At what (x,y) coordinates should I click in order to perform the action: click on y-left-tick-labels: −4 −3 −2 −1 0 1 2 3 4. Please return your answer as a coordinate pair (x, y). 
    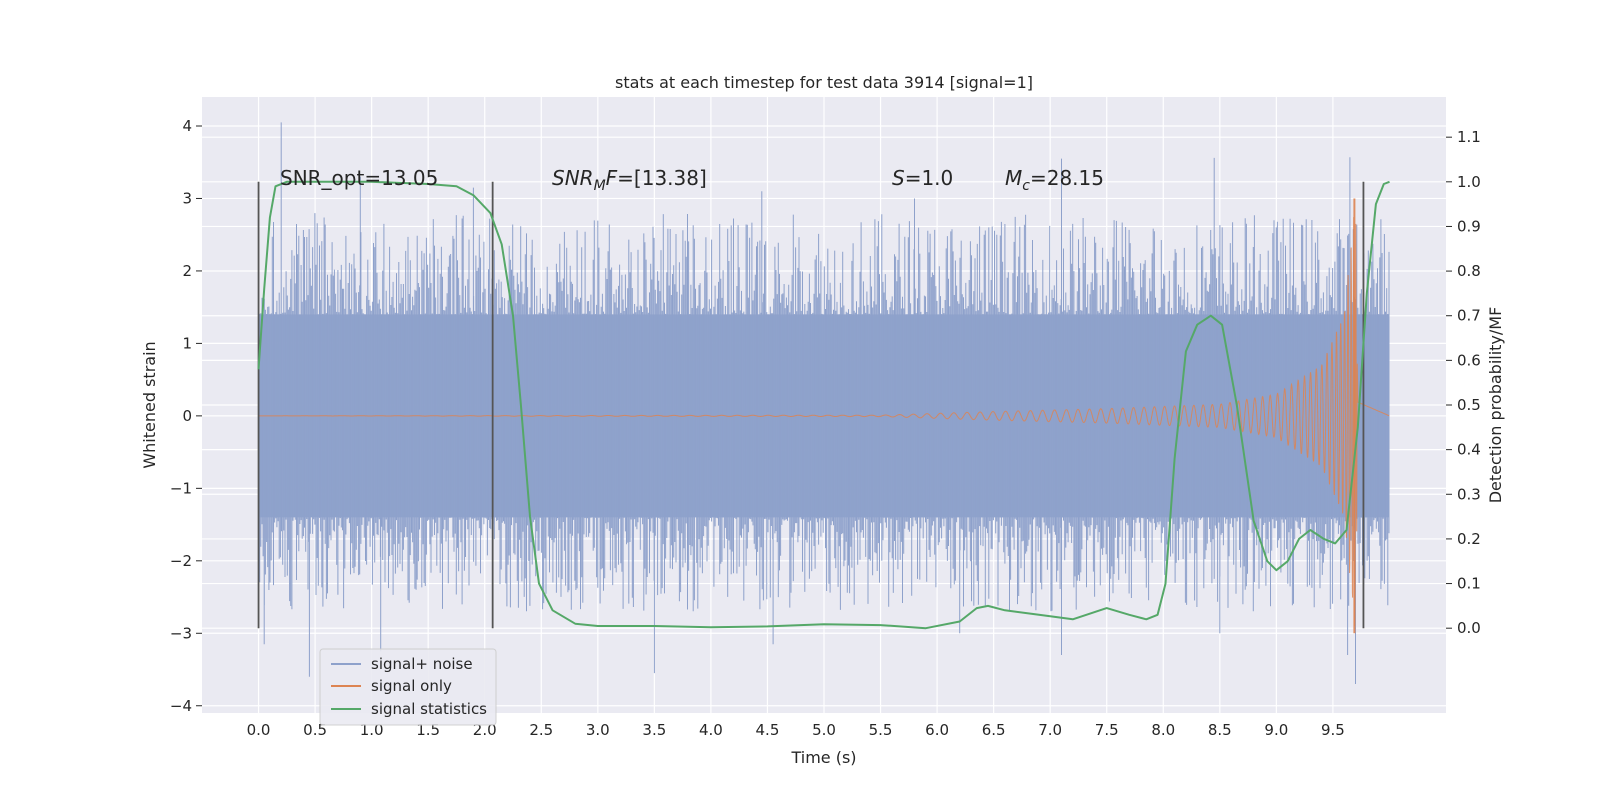
    Looking at the image, I should click on (186, 416).